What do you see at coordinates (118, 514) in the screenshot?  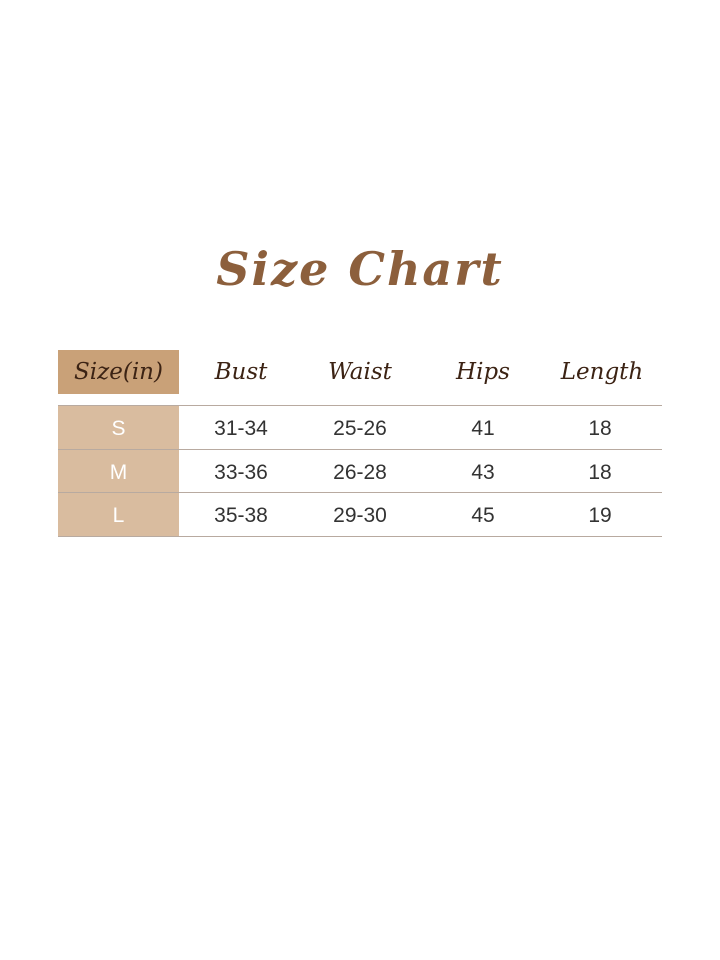 I see `size-cell: L` at bounding box center [118, 514].